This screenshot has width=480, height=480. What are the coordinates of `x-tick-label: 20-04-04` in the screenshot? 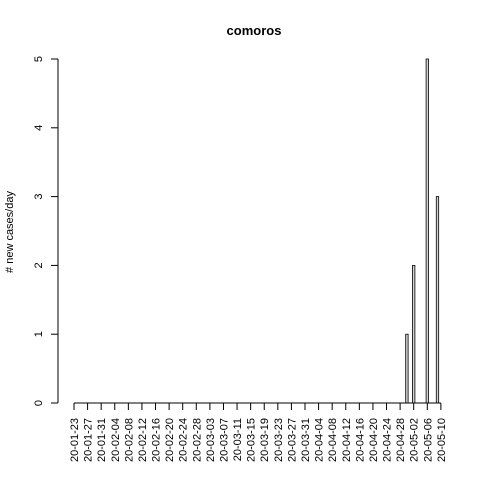 It's located at (320, 440).